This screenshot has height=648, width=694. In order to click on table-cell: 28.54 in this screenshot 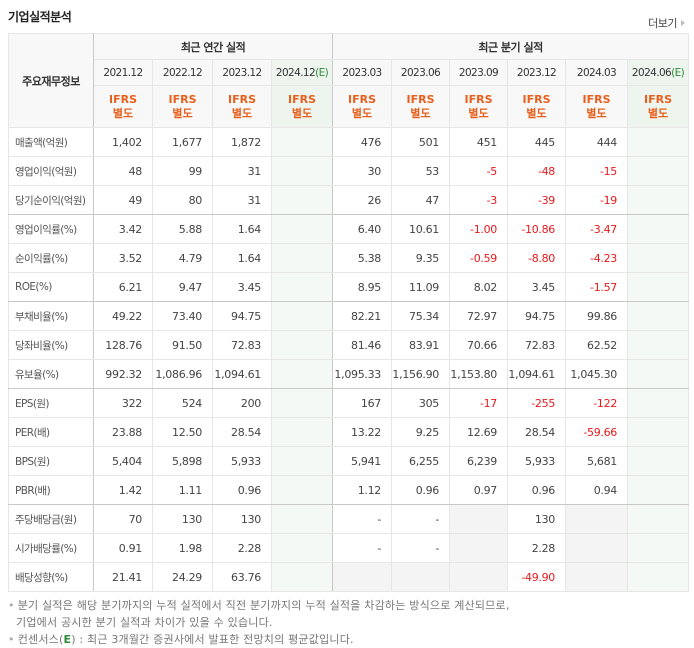, I will do `click(242, 432)`.